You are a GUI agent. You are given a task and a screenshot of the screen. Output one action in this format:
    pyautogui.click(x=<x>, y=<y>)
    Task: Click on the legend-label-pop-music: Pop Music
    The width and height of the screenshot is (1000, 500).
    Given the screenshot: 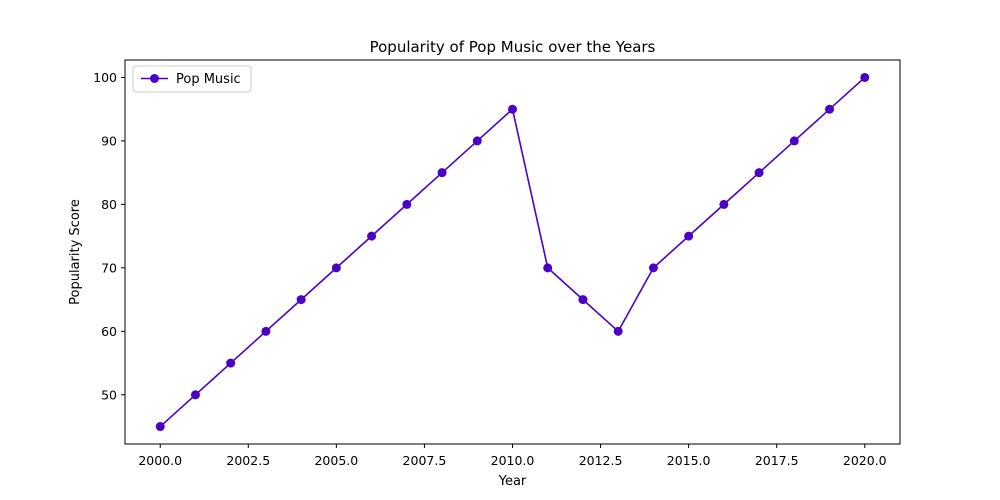 What is the action you would take?
    pyautogui.click(x=208, y=79)
    